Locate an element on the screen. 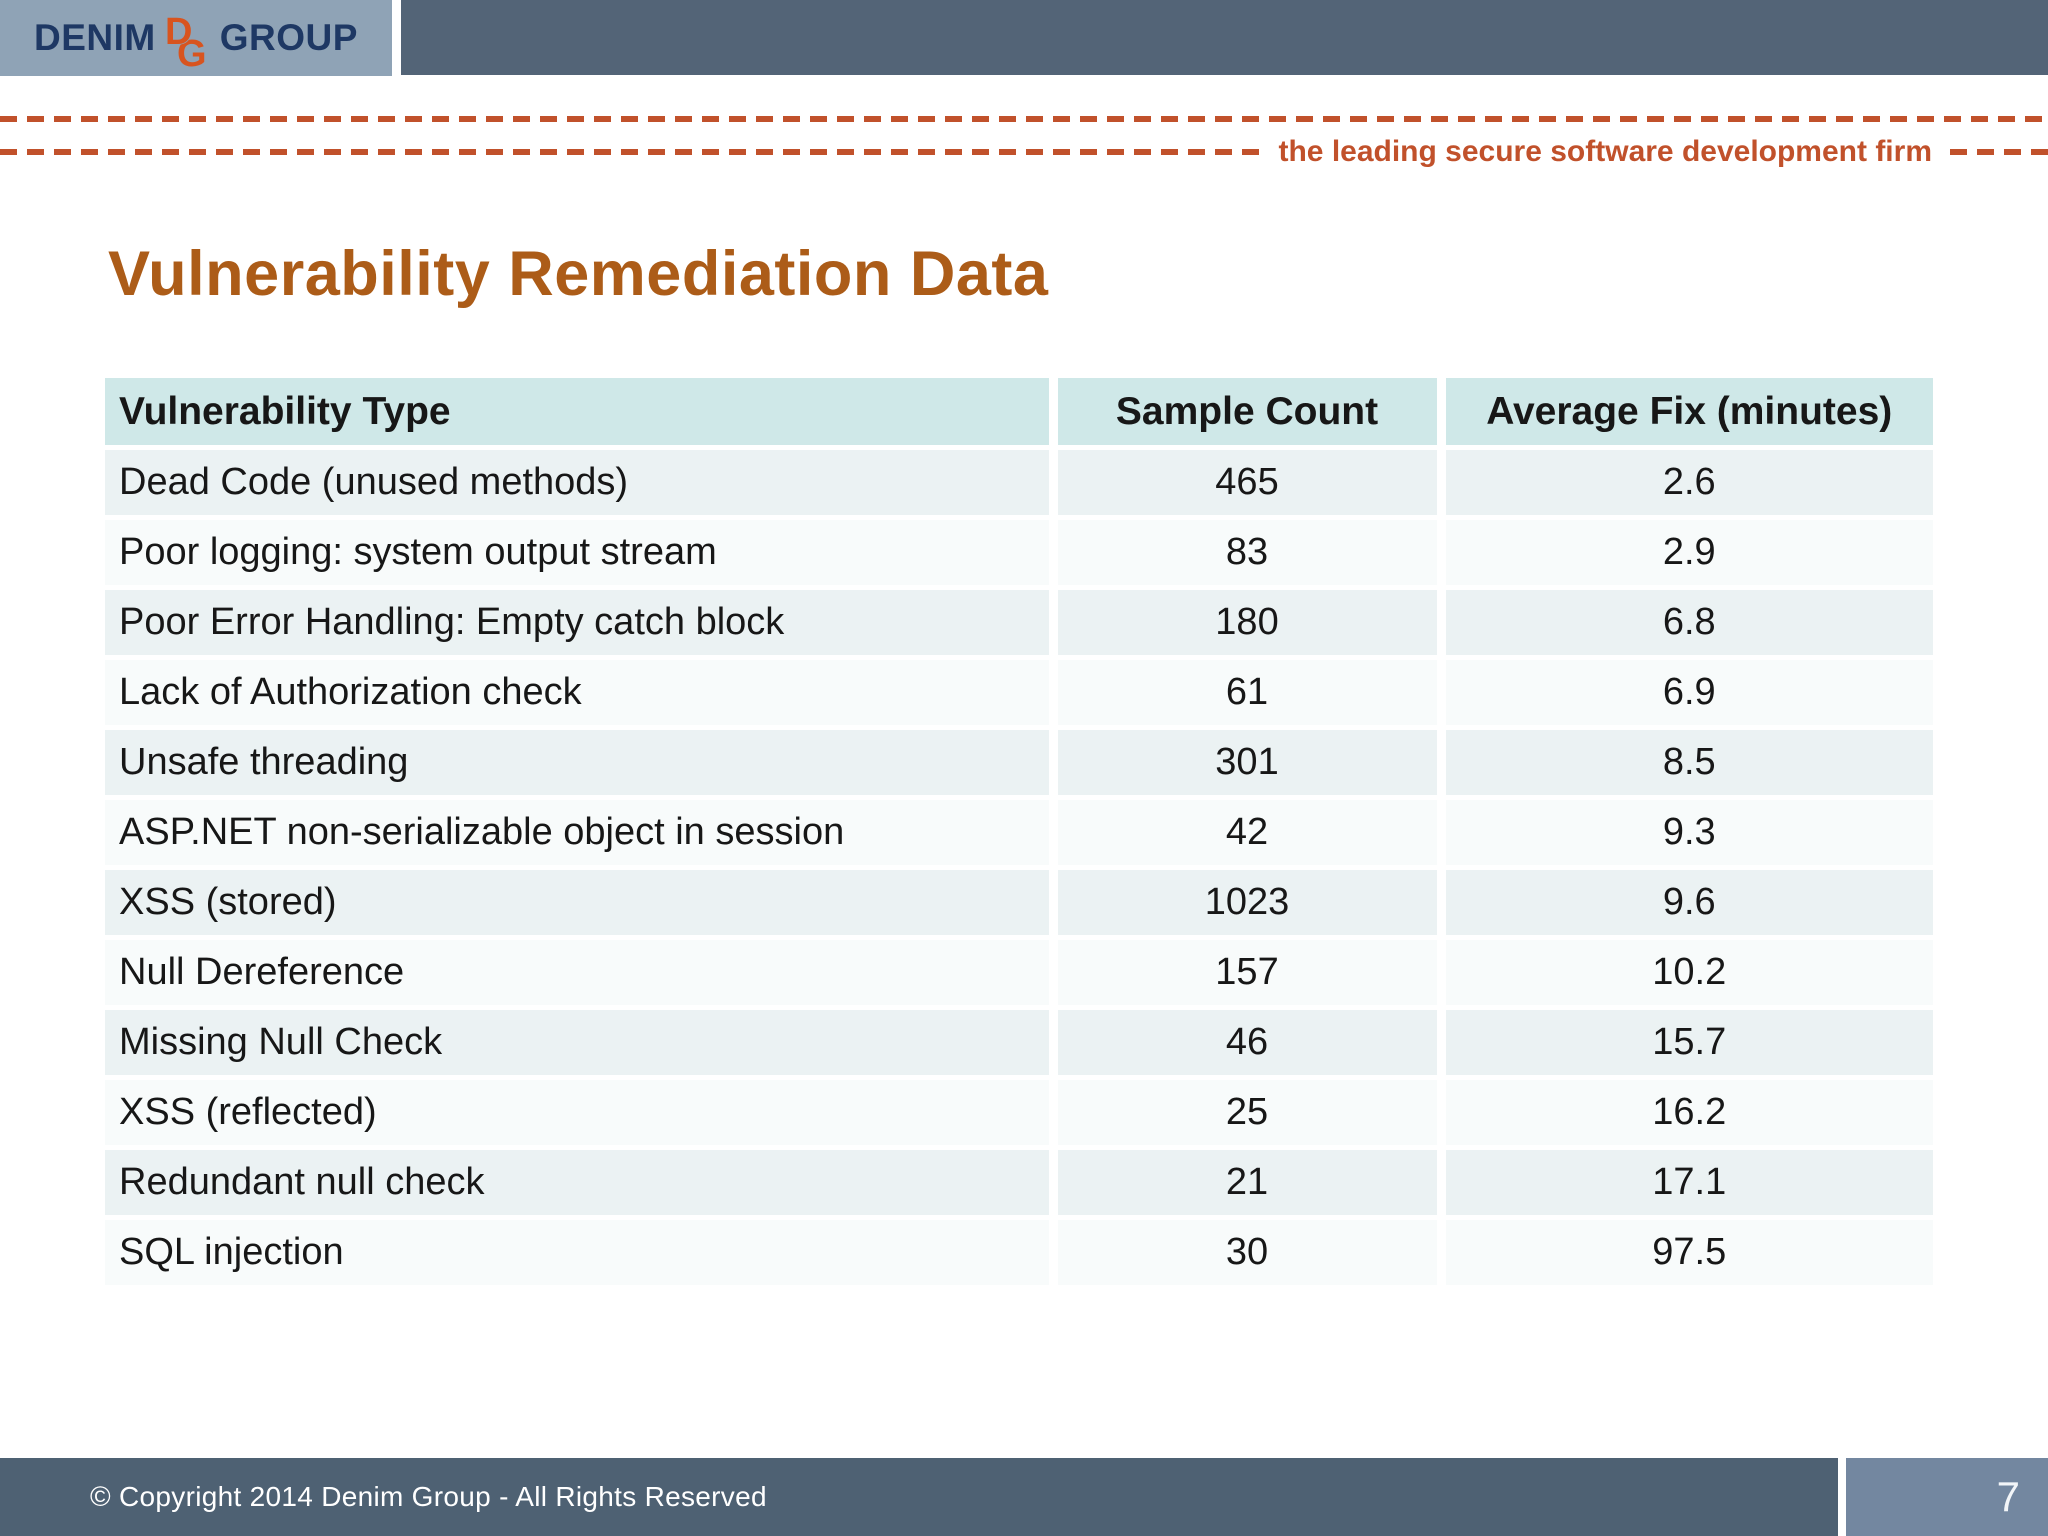 The image size is (2048, 1536). cell-vulnerability-type: XSS (reflected) is located at coordinates (581, 1113).